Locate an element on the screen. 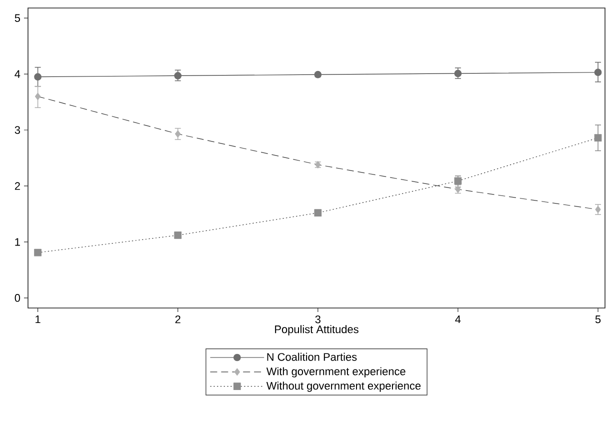 The image size is (611, 441). x-axis-title: Populist Attitudes is located at coordinates (316, 330).